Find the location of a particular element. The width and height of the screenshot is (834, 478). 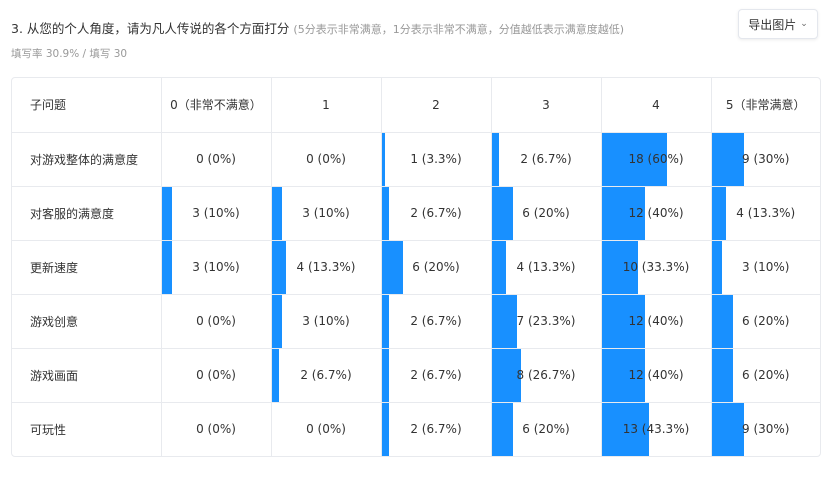

chevron-down-icon: ⌄ is located at coordinates (804, 24).